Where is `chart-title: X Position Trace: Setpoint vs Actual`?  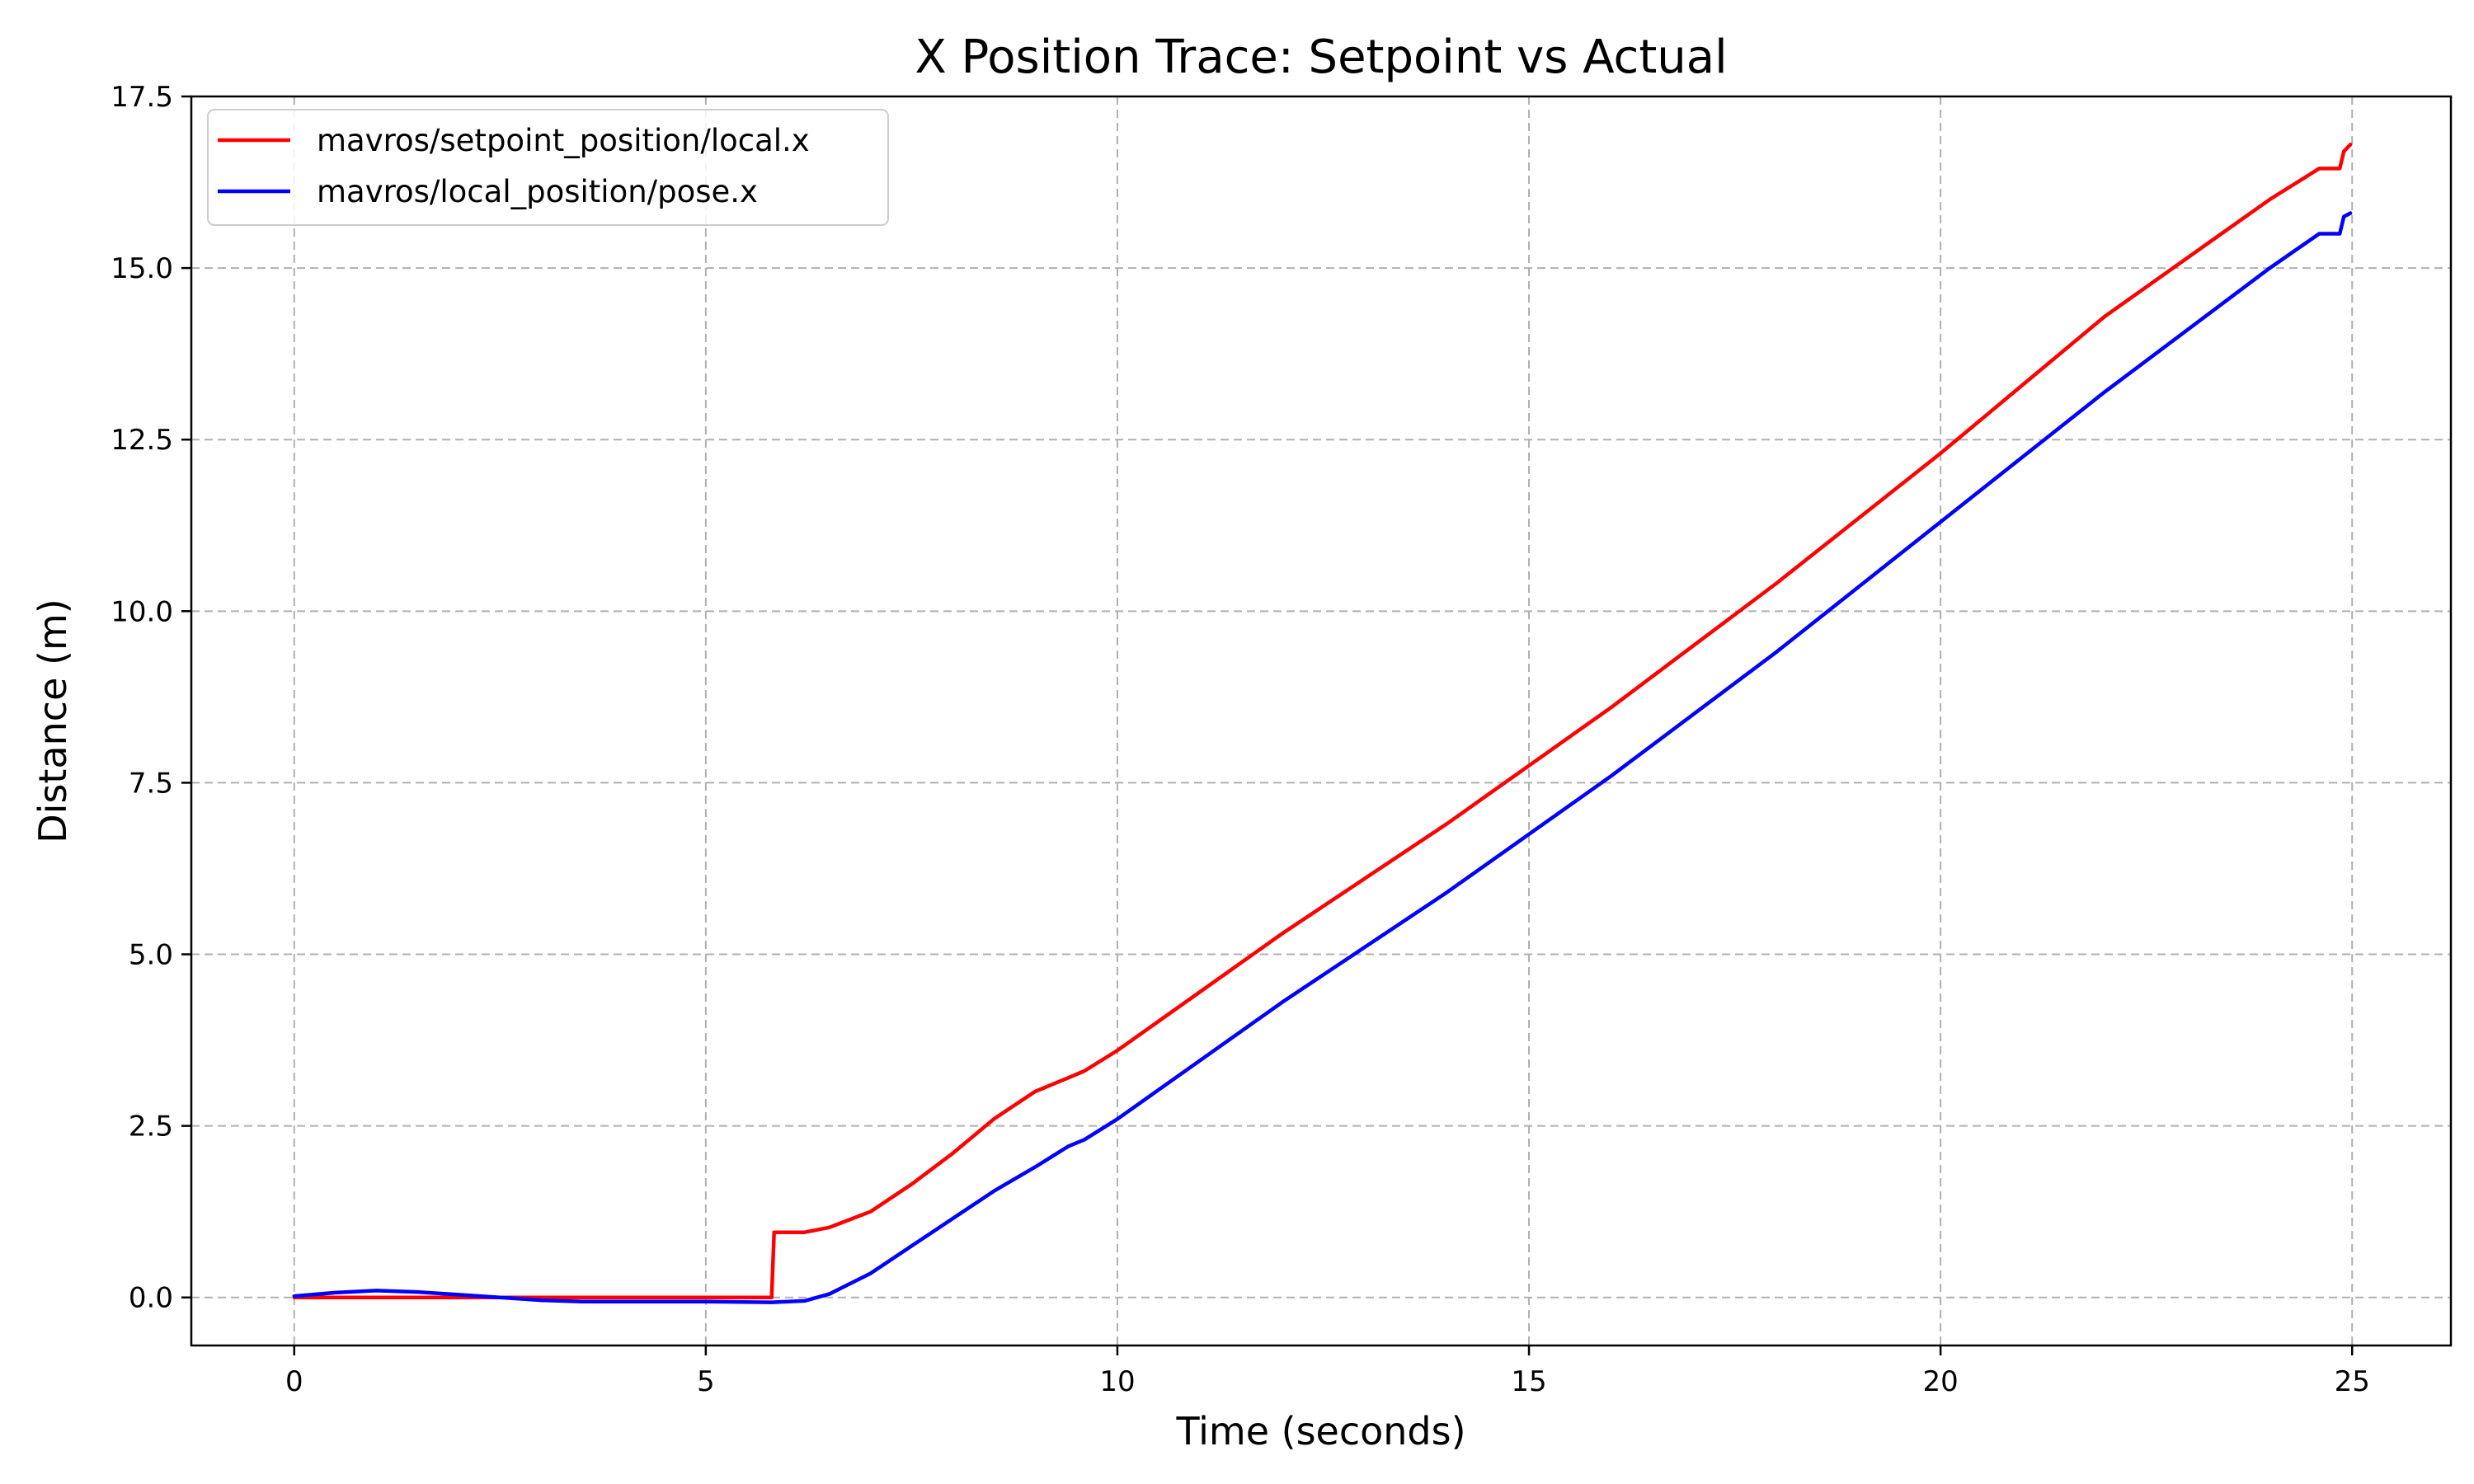 chart-title: X Position Trace: Setpoint vs Actual is located at coordinates (1321, 58).